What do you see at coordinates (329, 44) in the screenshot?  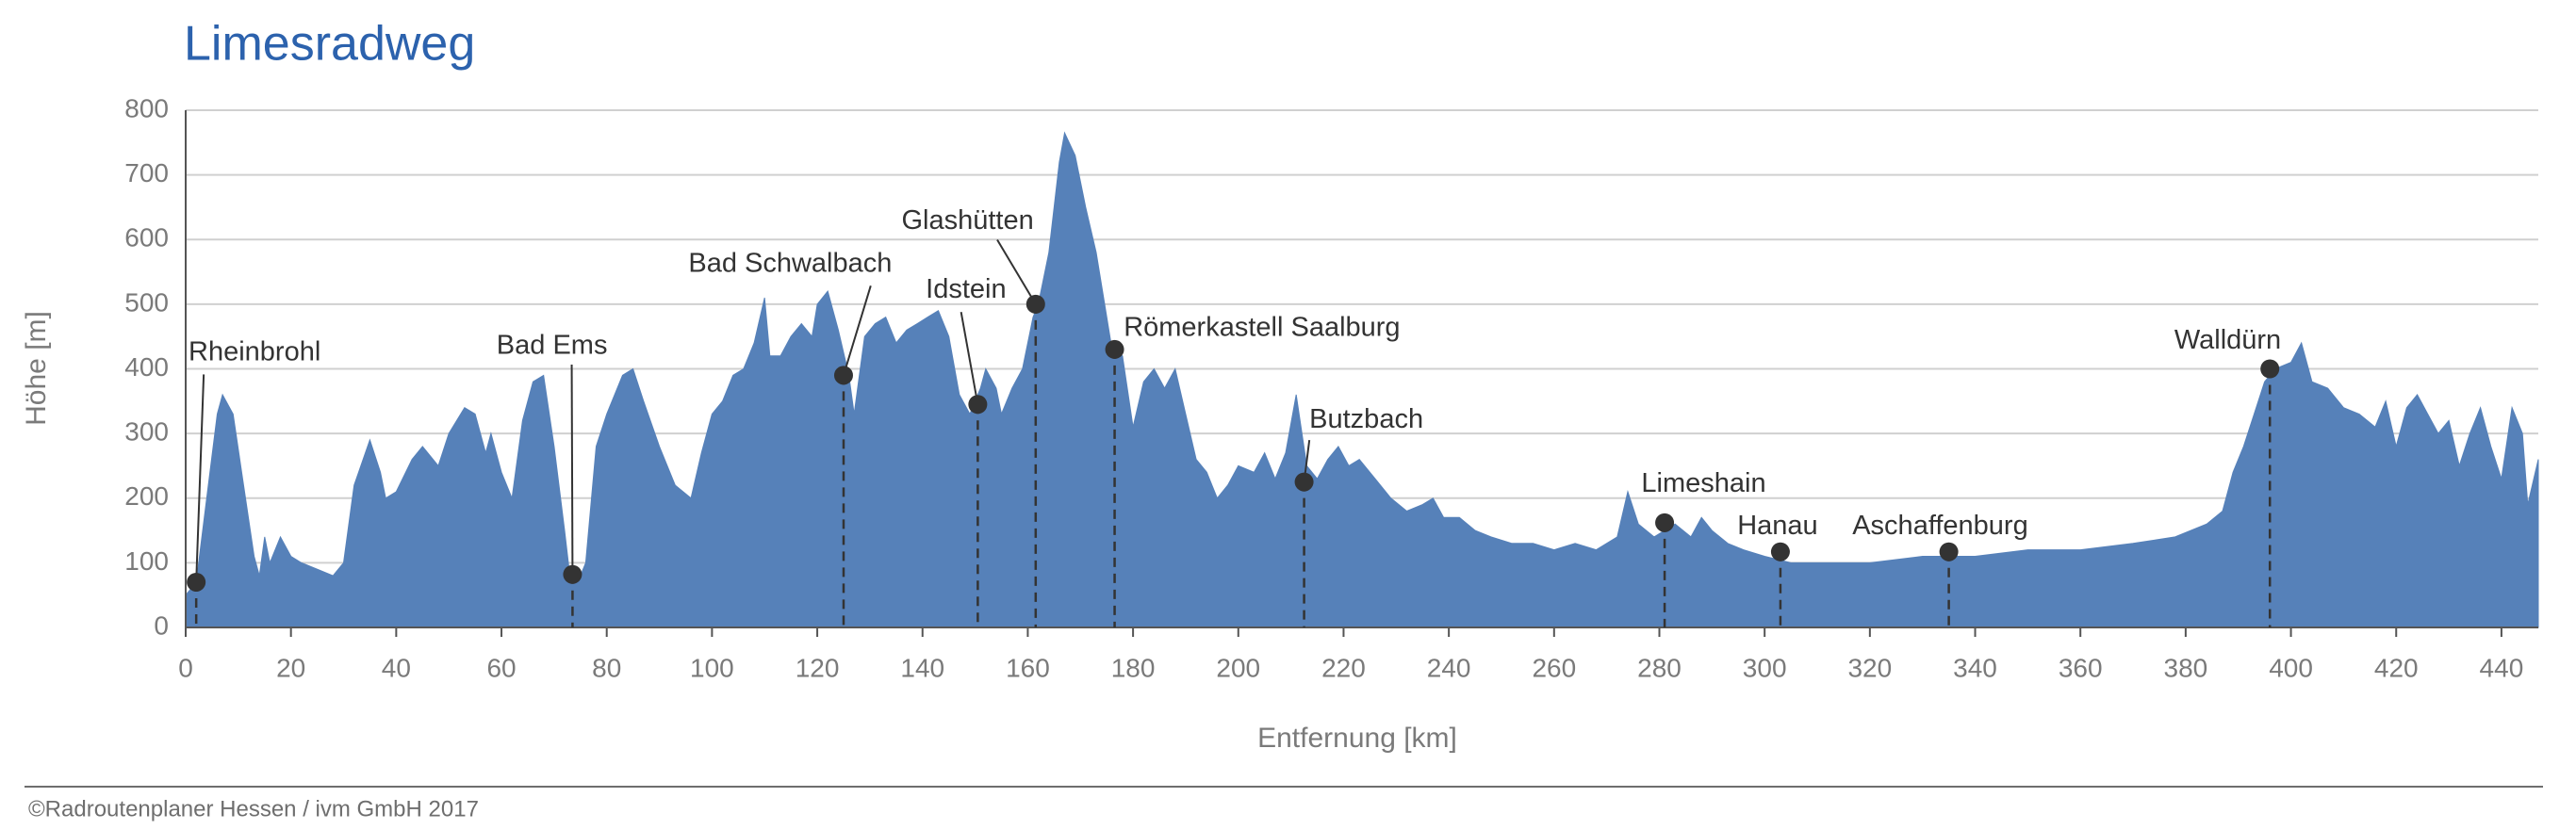 I see `chart-title: Limesradweg` at bounding box center [329, 44].